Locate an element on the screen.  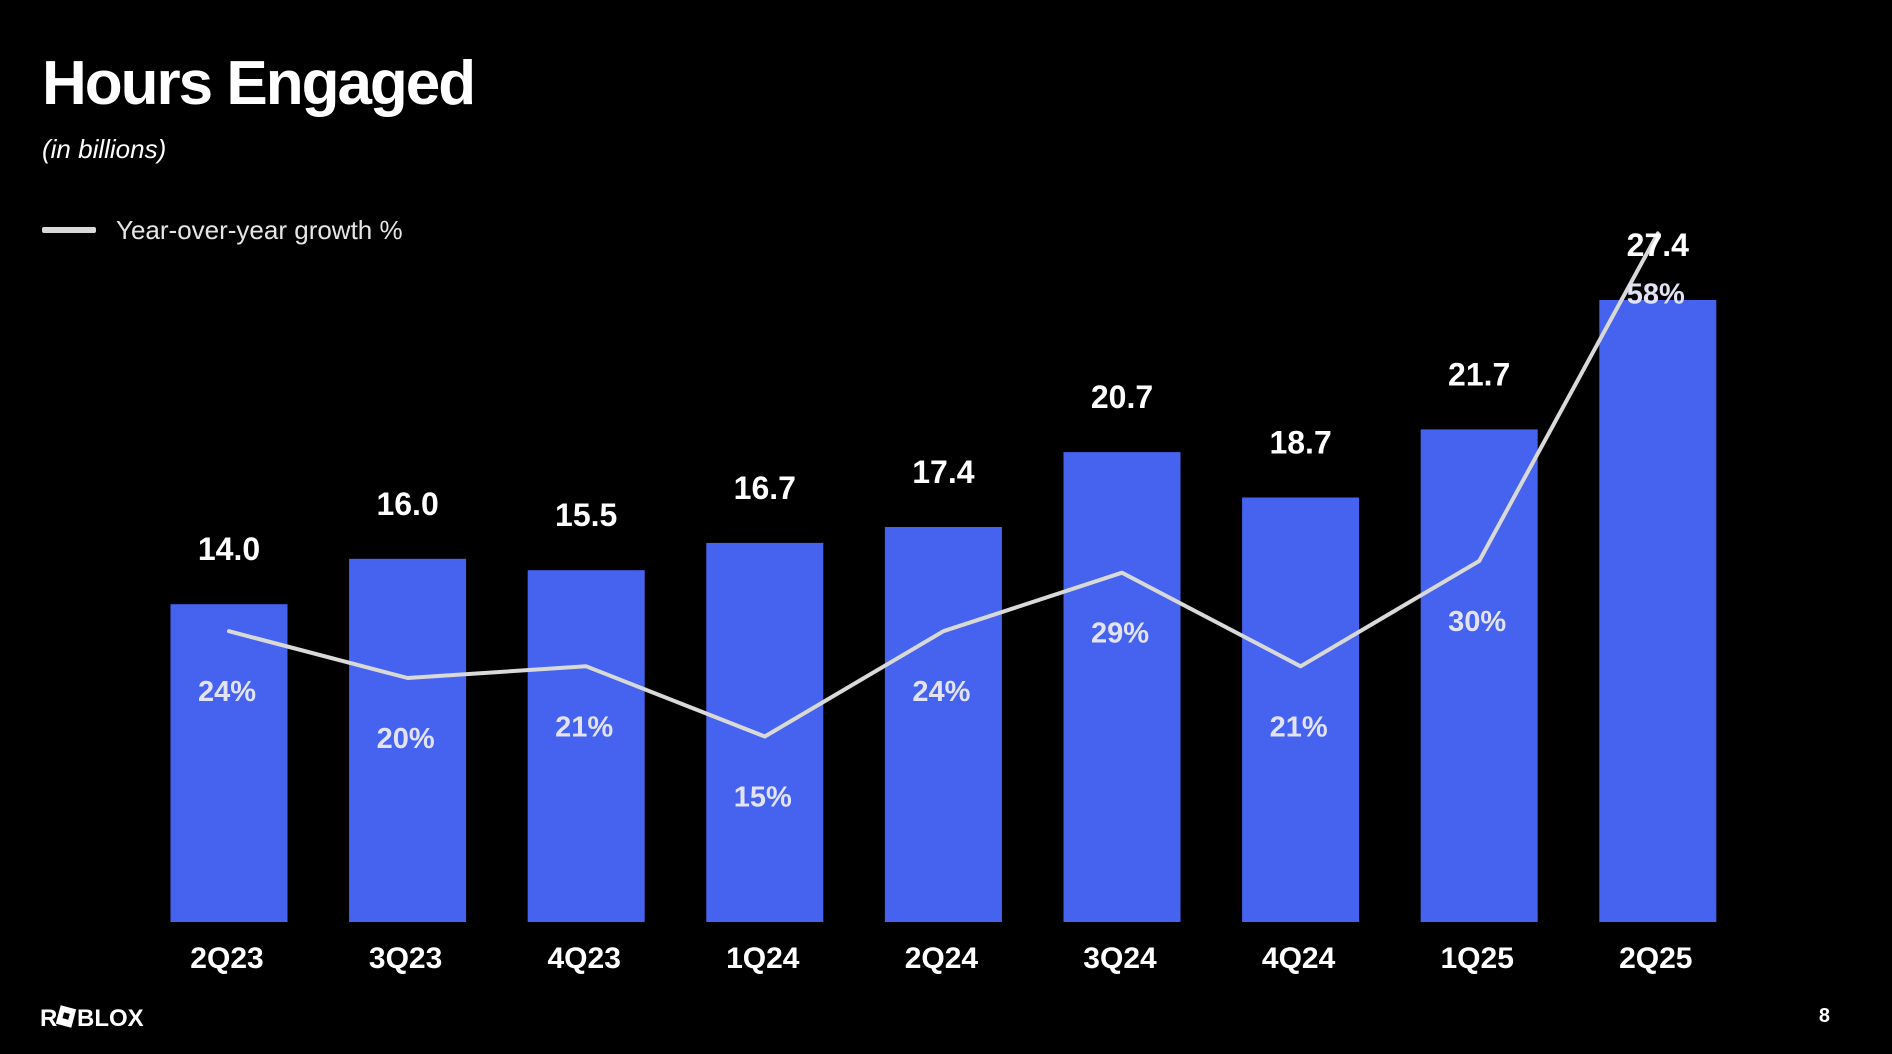
chart-legend: Year-over-year growth % is located at coordinates (222, 230).